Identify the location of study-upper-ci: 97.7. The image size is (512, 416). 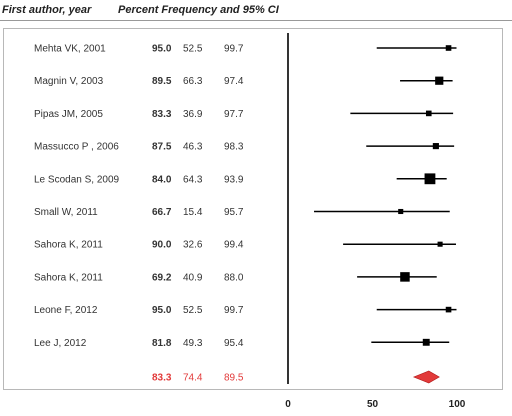
(234, 114).